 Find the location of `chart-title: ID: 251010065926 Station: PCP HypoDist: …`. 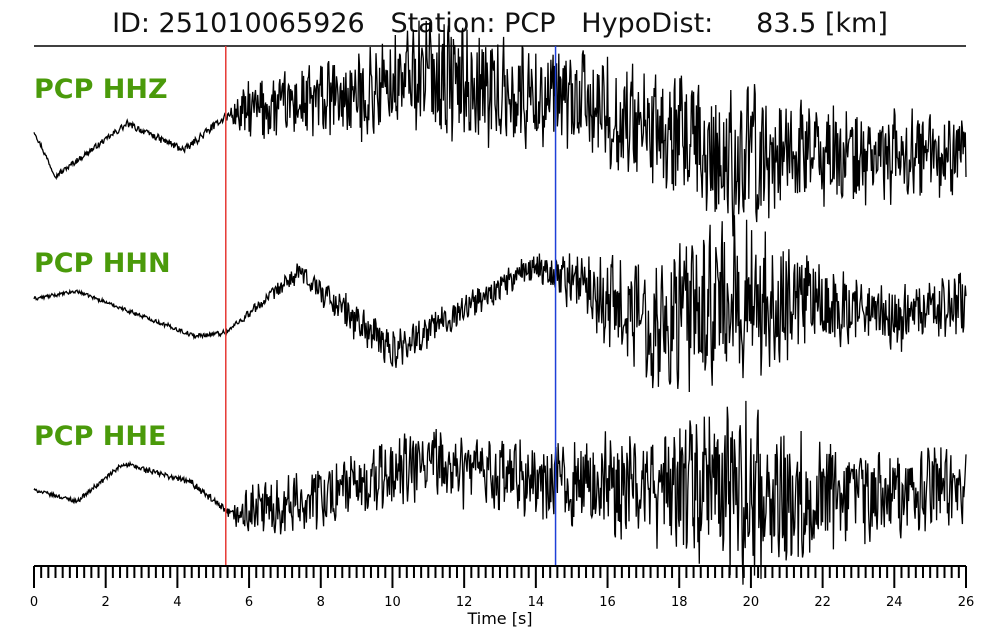

chart-title: ID: 251010065926 Station: PCP HypoDist: … is located at coordinates (500, 23).